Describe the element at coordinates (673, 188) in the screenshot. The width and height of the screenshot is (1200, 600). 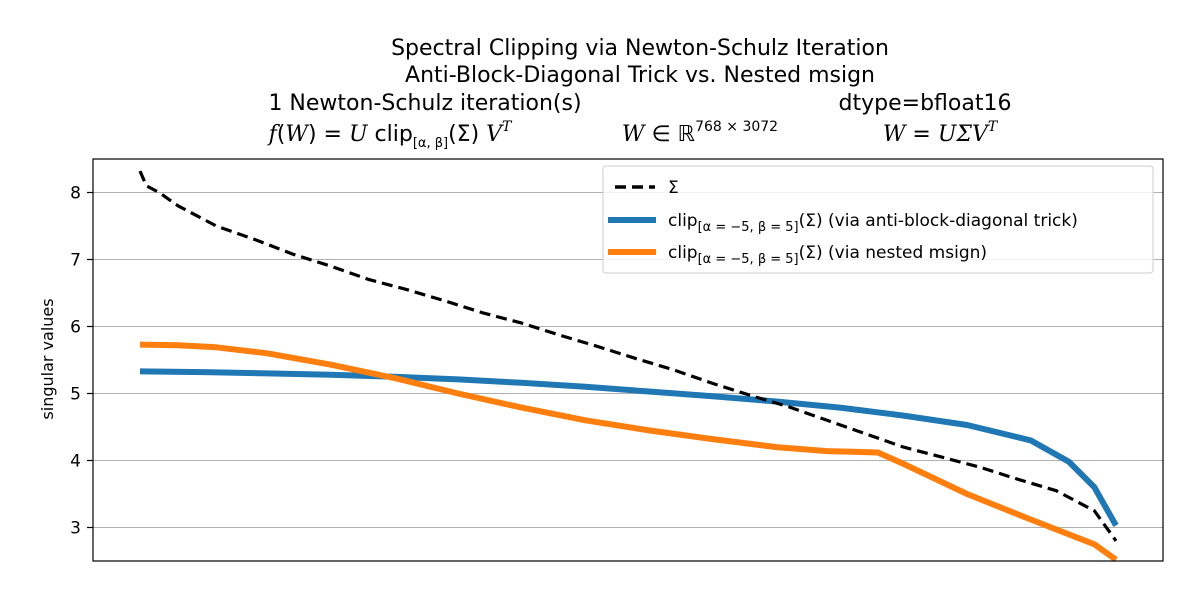
I see `legend-label-sigma: Σ` at that location.